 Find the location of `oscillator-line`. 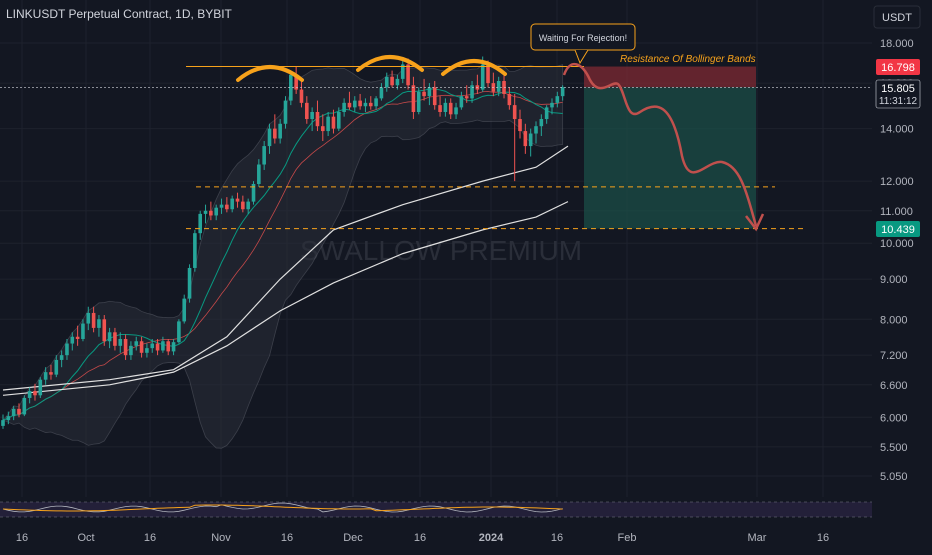

oscillator-line is located at coordinates (282, 507).